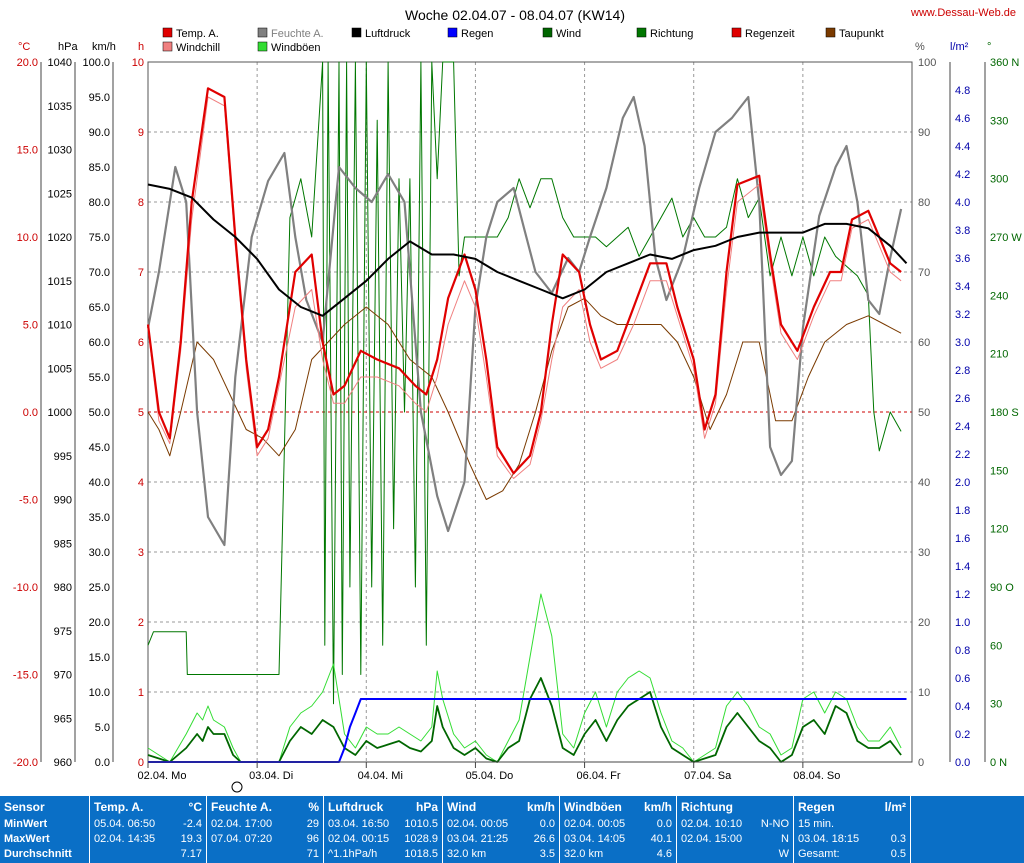 The image size is (1024, 863). Describe the element at coordinates (138, 63) in the screenshot. I see `raintime-axis-tick: 10` at that location.